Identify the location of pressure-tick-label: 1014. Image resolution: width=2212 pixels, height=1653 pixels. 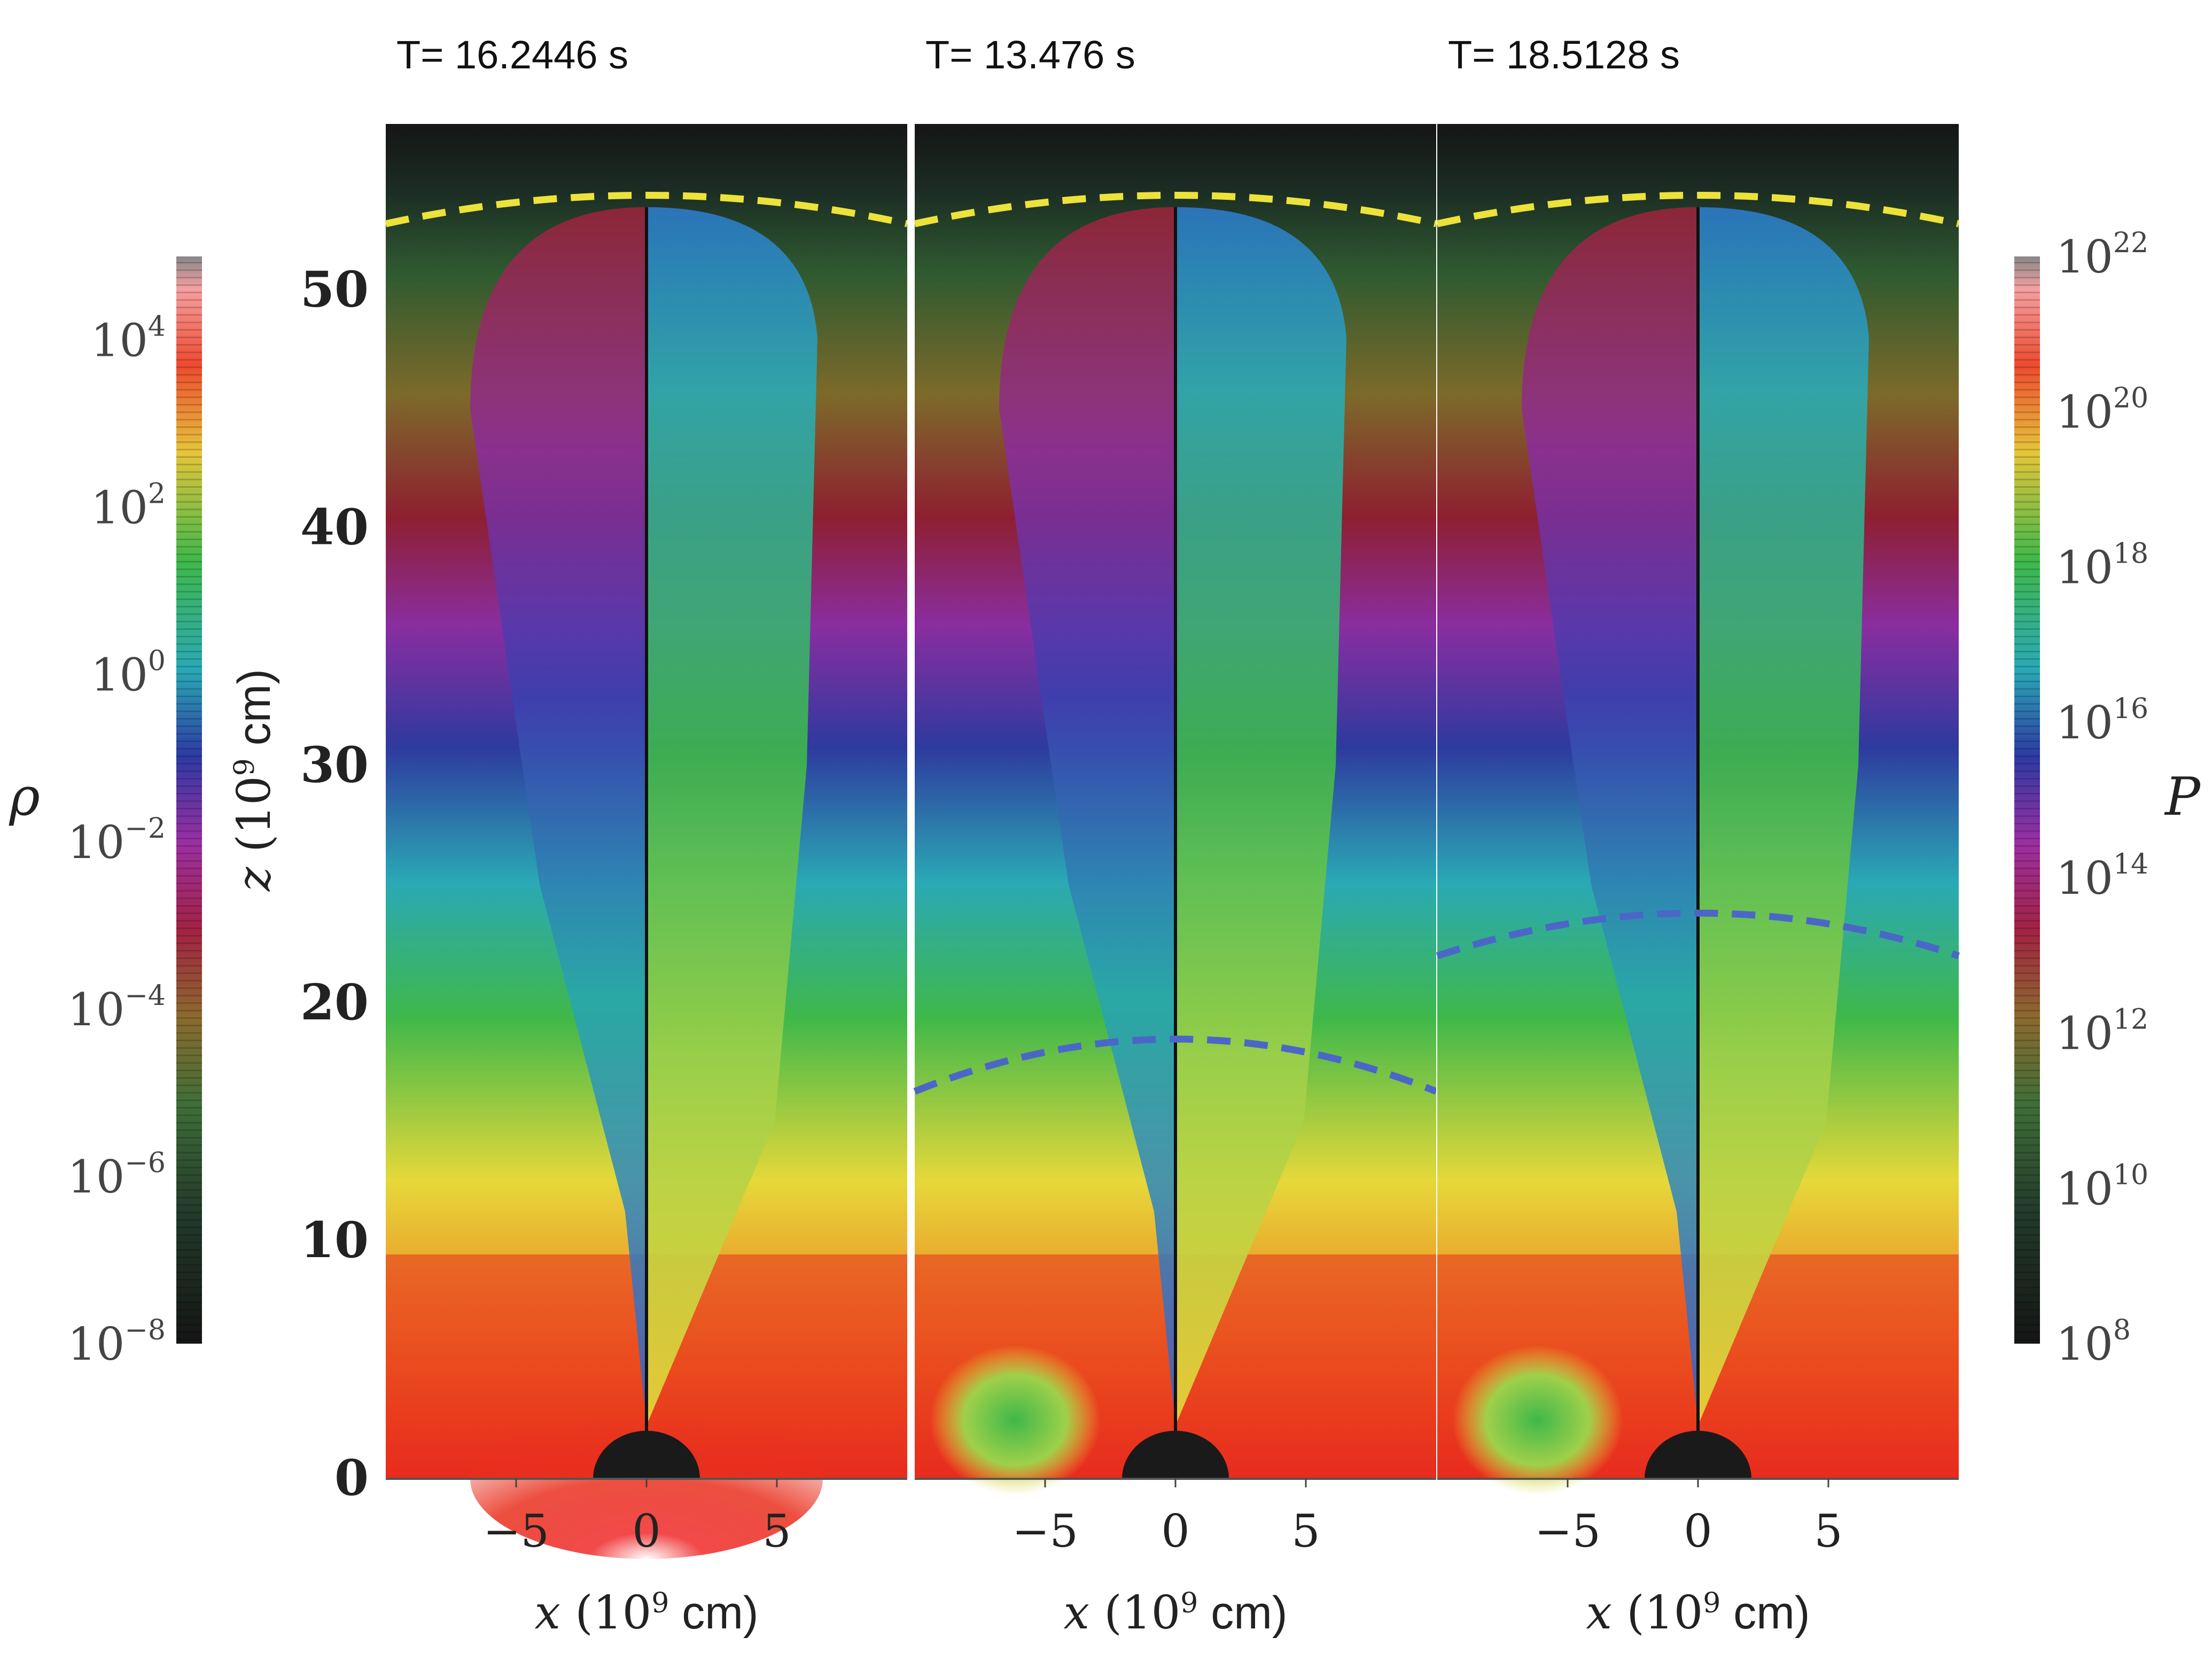
(2102, 876).